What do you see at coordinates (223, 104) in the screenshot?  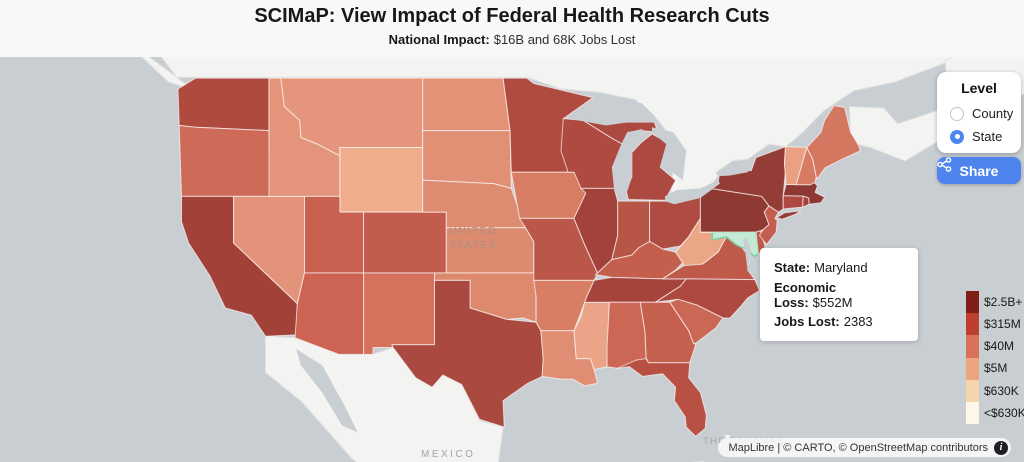 I see `state-WA` at bounding box center [223, 104].